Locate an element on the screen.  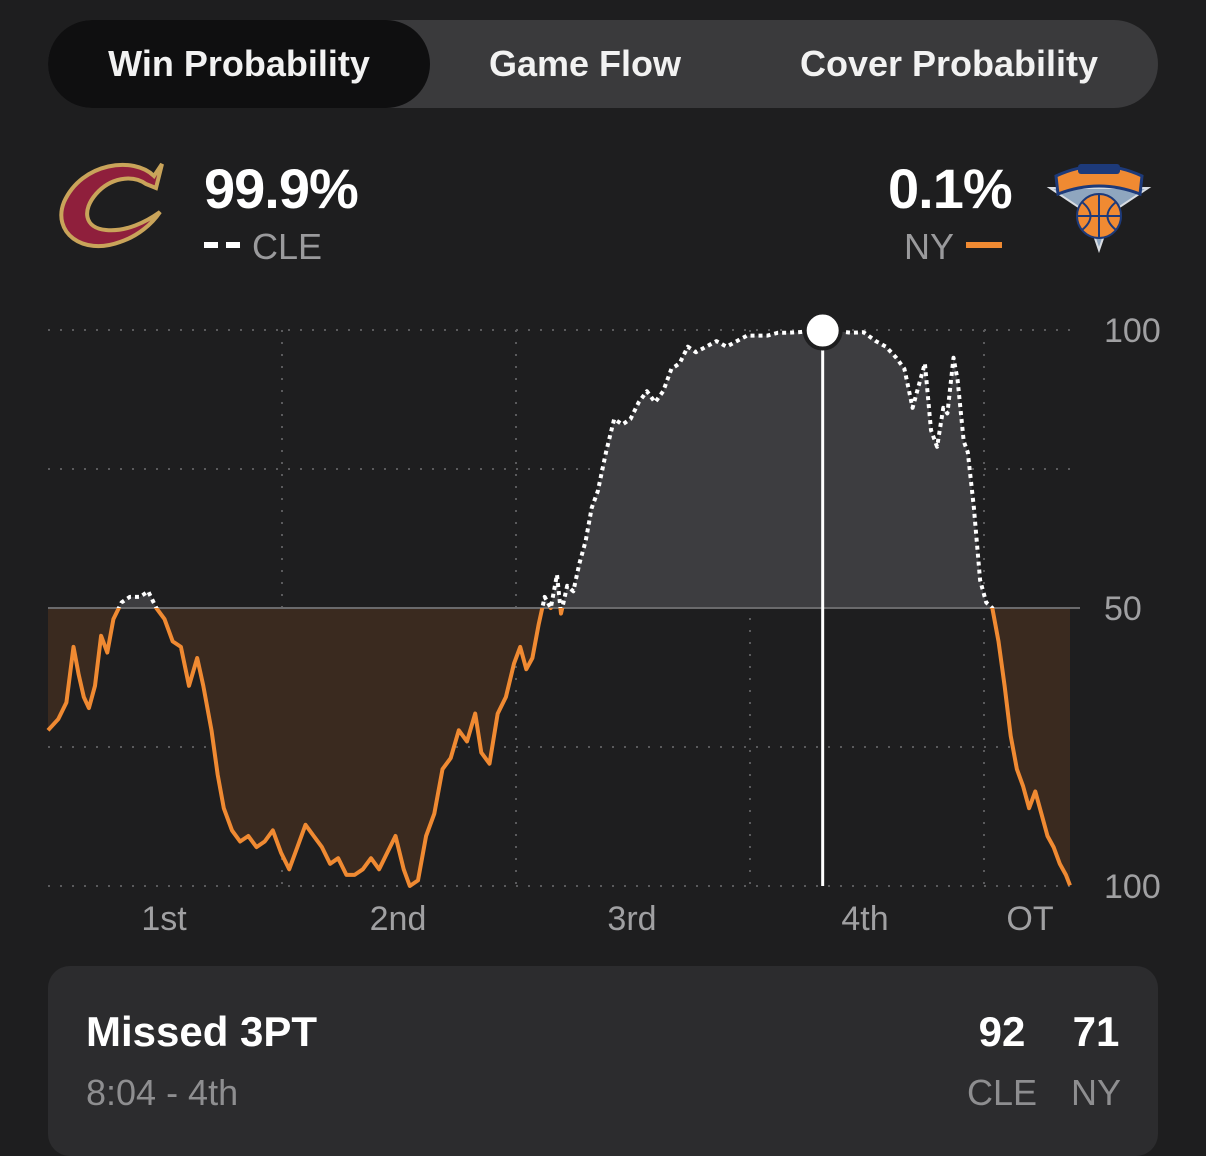
cavaliers-c-logo is located at coordinates (111, 205).